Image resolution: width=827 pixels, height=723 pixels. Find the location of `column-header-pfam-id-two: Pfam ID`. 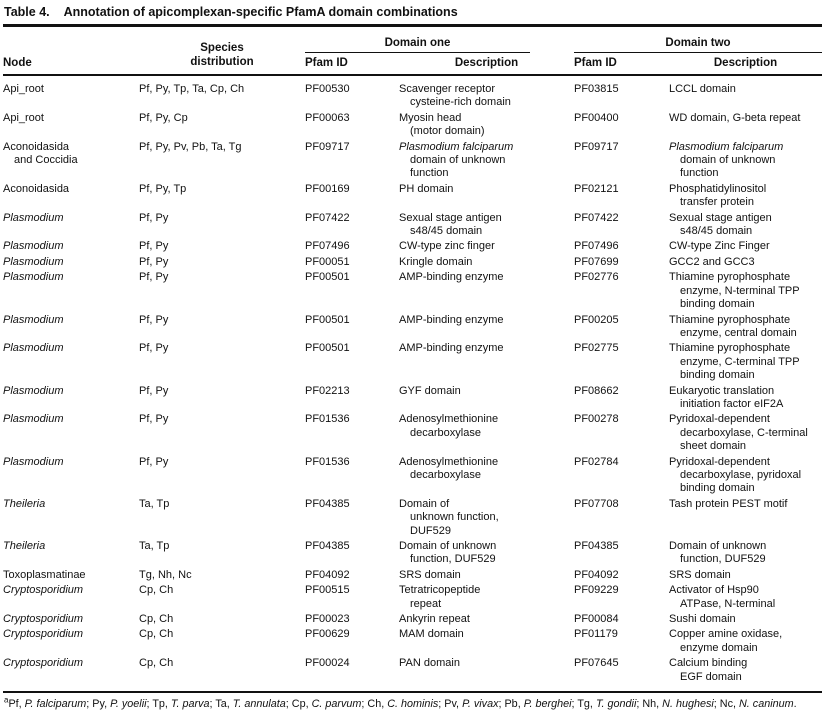

column-header-pfam-id-two: Pfam ID is located at coordinates (621, 64).